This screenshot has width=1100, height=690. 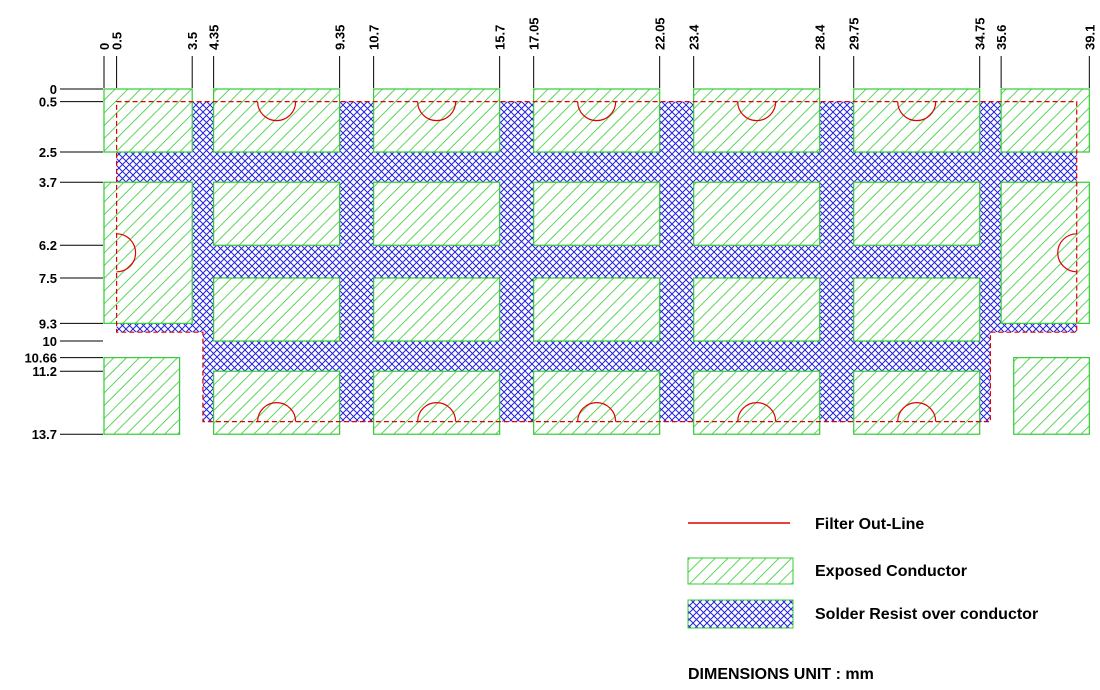 What do you see at coordinates (214, 37) in the screenshot?
I see `x-dim-label: 4.35` at bounding box center [214, 37].